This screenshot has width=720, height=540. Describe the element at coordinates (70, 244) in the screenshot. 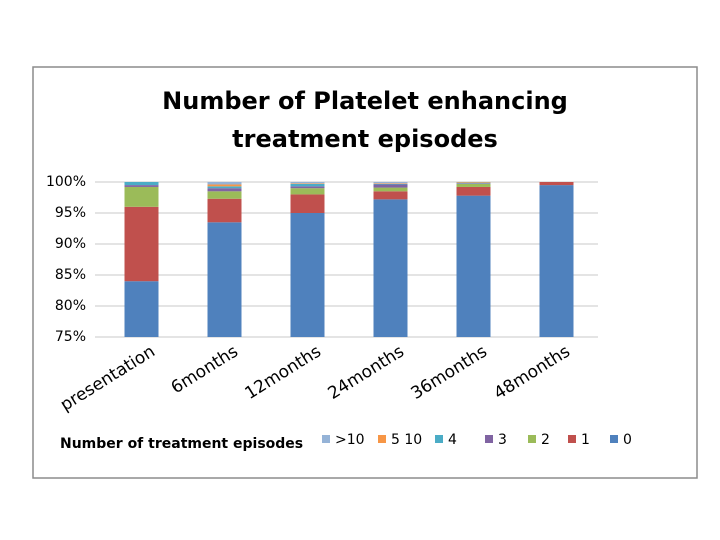

I see `y-tick-label: 90%` at that location.